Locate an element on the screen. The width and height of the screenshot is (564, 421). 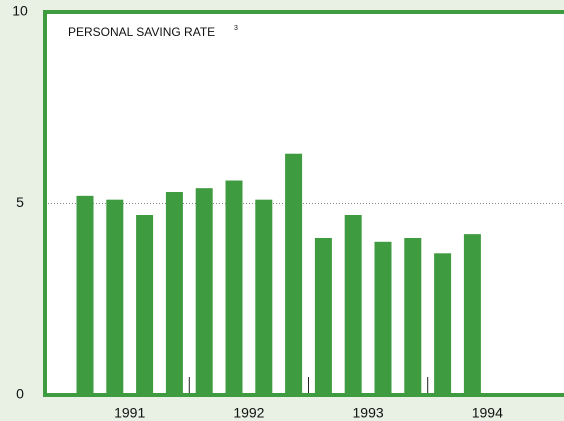
x-group-label: 1993 is located at coordinates (368, 413).